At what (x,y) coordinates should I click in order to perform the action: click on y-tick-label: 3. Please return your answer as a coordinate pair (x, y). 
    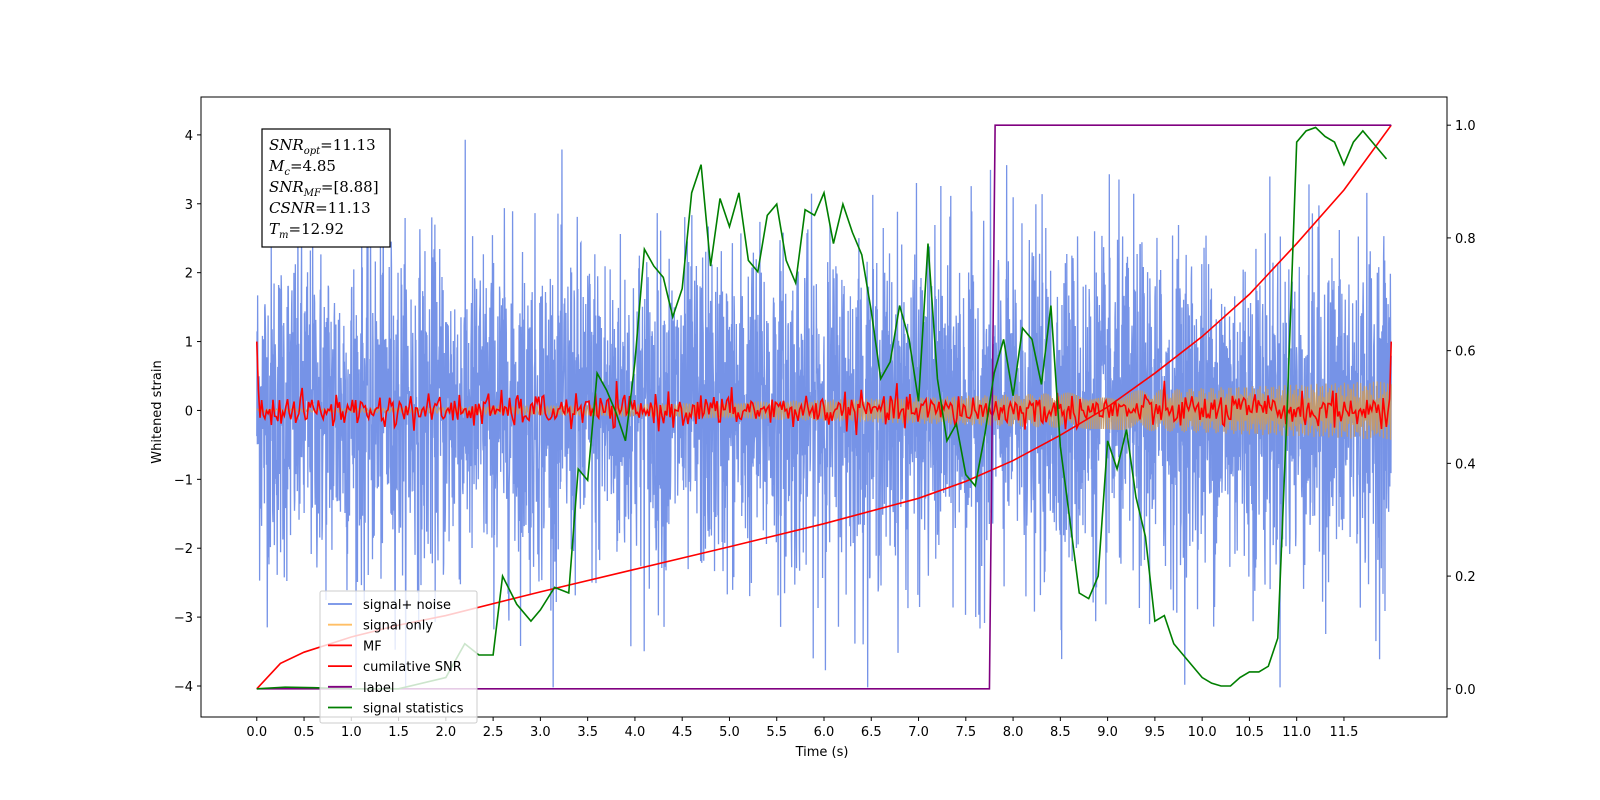
    Looking at the image, I should click on (189, 205).